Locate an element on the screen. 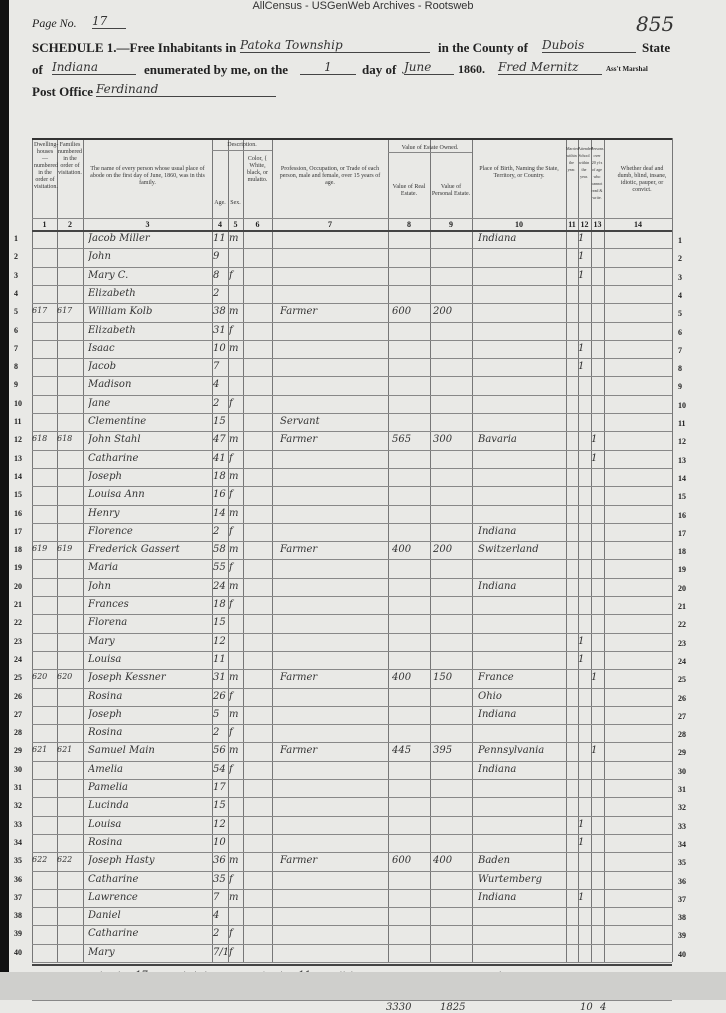  table-top-rule is located at coordinates (352, 139).